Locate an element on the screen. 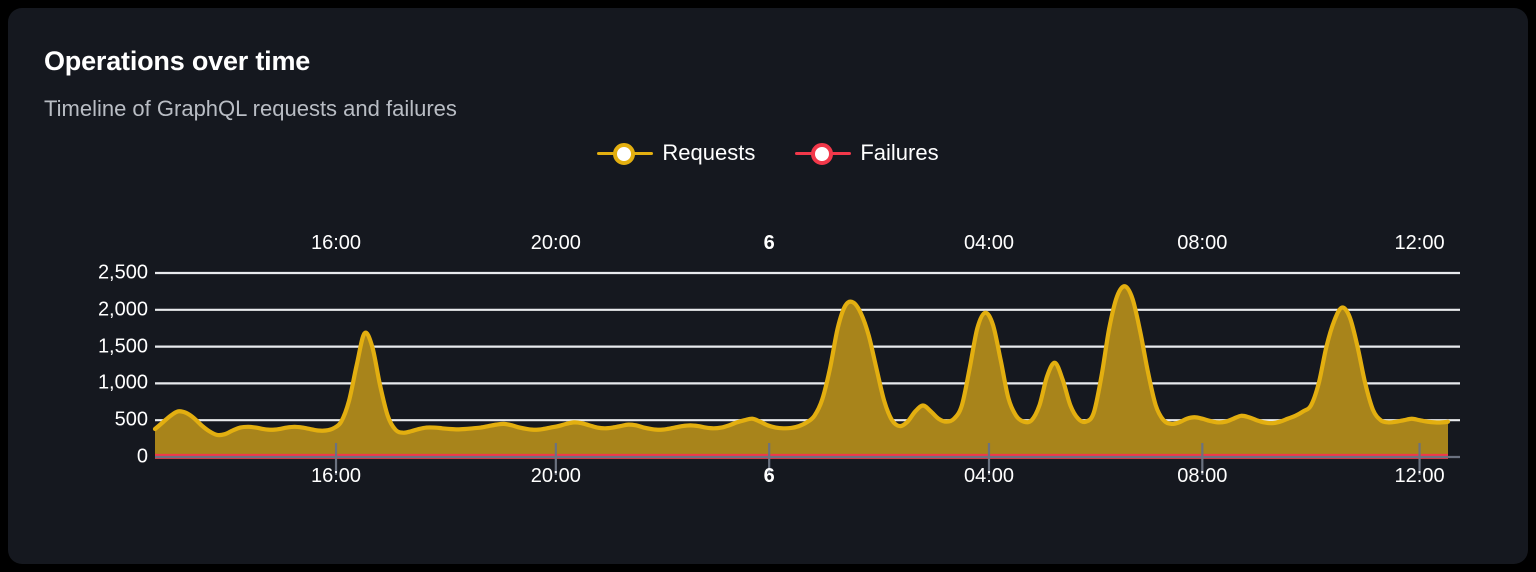 The height and width of the screenshot is (572, 1536). x-axis-labels-top: 16:00 20:00 6 04:00 08:00 12:00 is located at coordinates (768, 247).